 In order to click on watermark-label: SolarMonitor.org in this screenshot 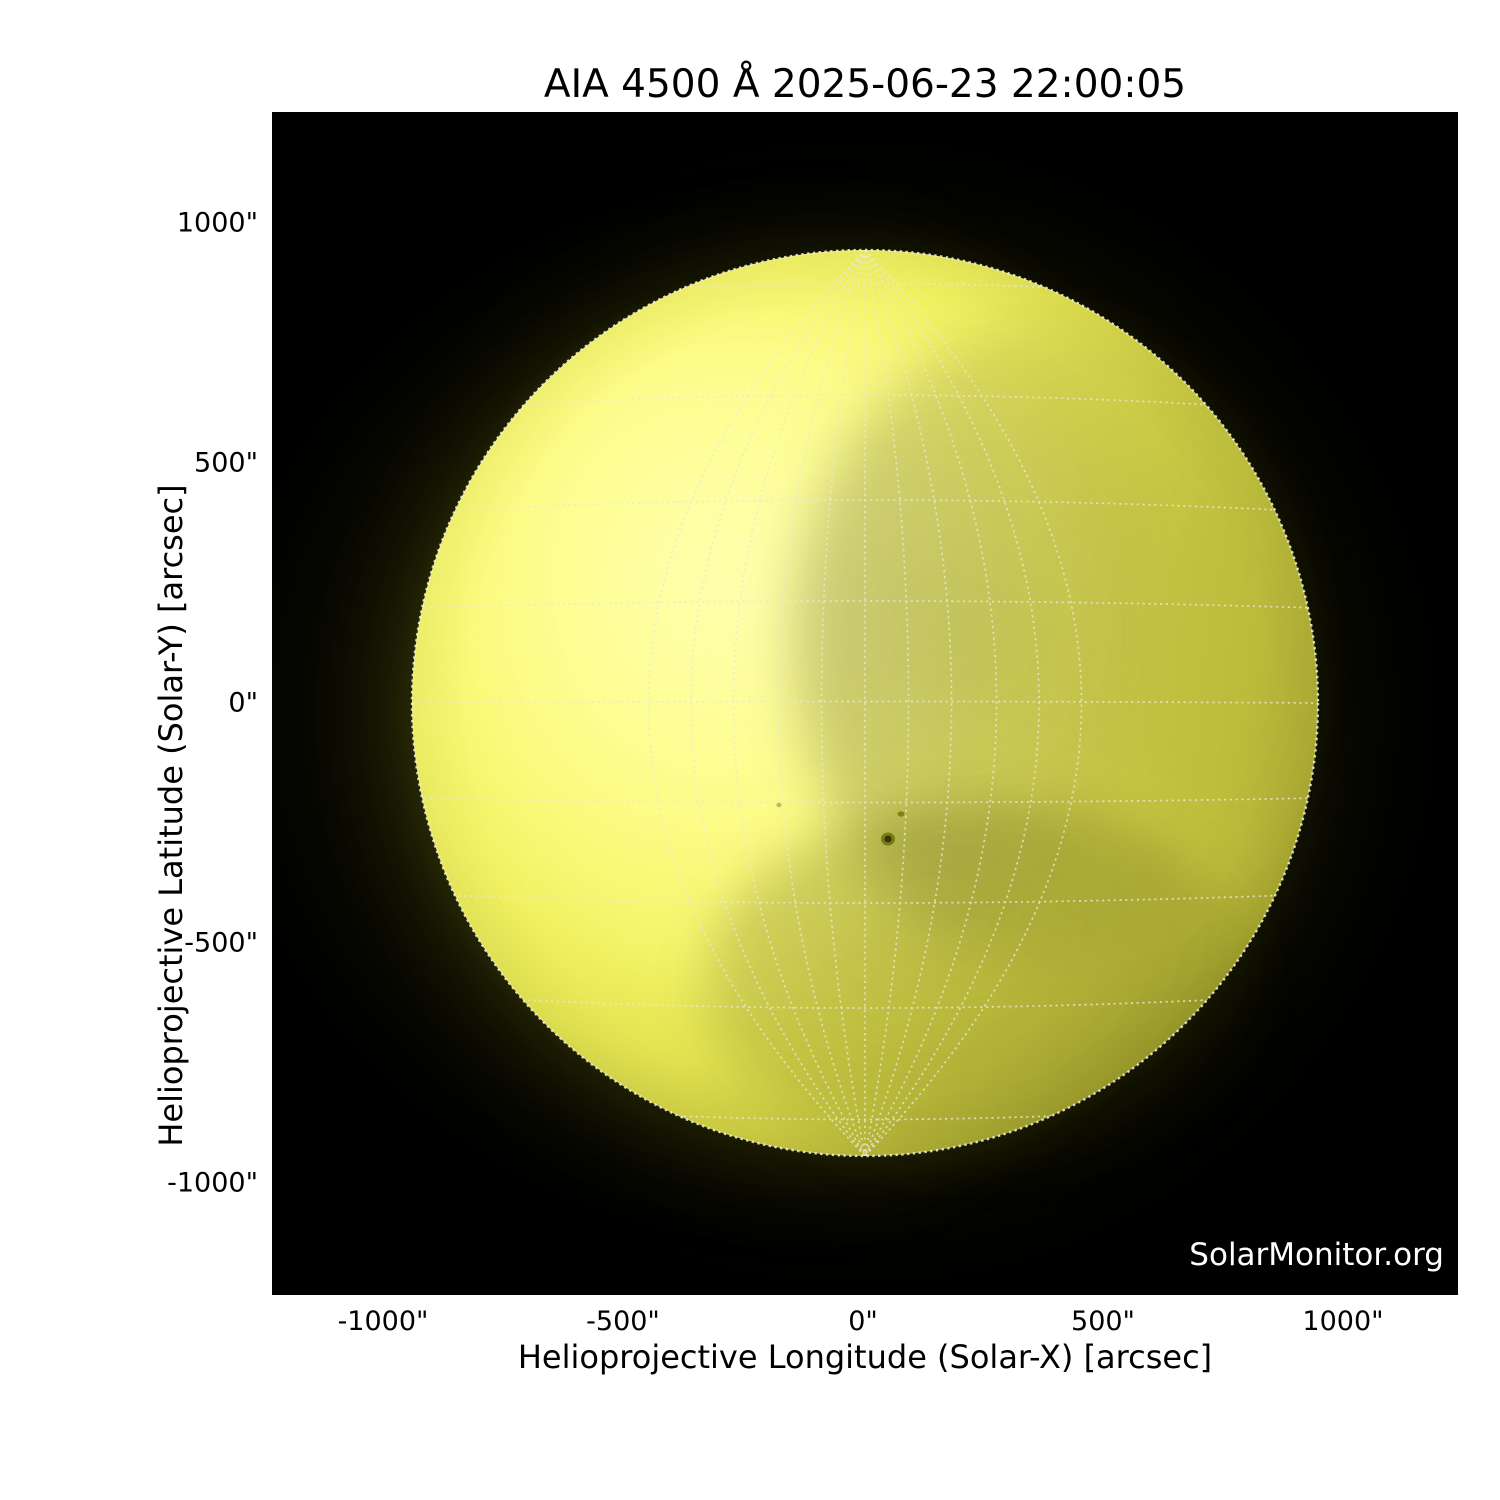, I will do `click(1316, 1255)`.